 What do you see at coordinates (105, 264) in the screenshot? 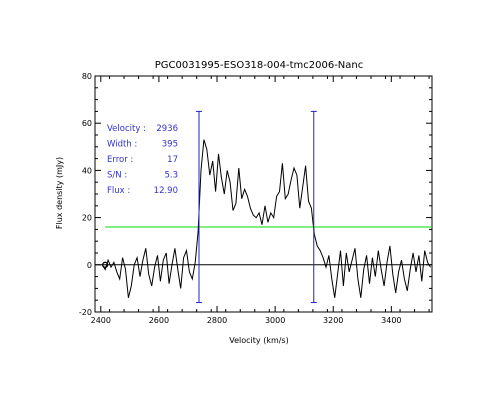
I see `start-marker` at bounding box center [105, 264].